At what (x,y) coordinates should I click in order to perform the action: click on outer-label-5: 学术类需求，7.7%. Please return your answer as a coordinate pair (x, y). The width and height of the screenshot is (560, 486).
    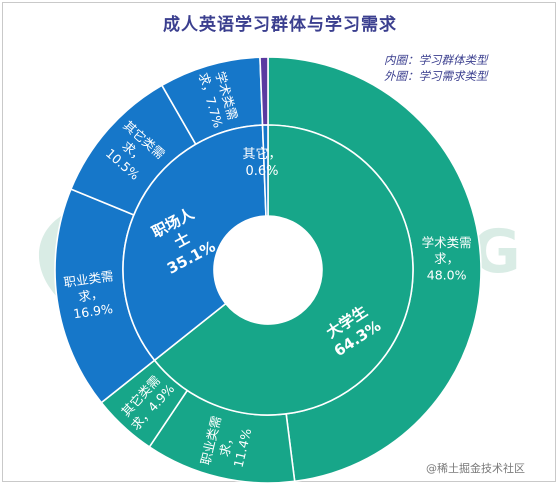
    Looking at the image, I should click on (219, 97).